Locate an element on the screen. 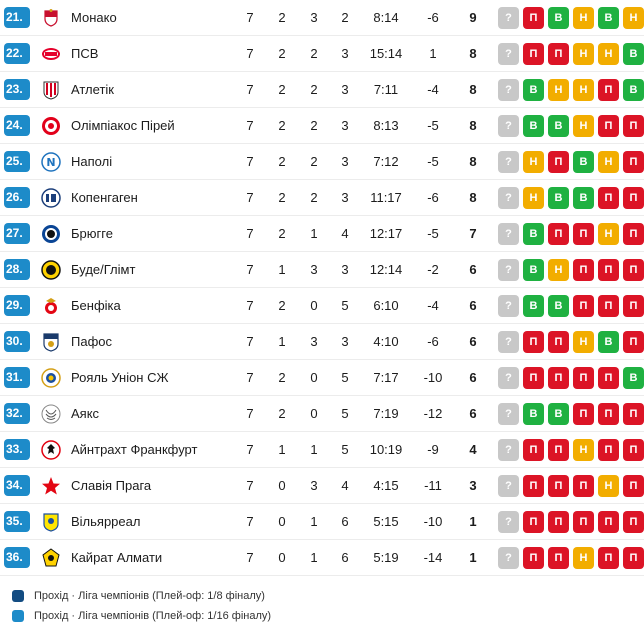  table-row: 33. Айнтрахт Франкфурт 7 1 1 5 10:19 -9 4? П П Н П П is located at coordinates (322, 450).